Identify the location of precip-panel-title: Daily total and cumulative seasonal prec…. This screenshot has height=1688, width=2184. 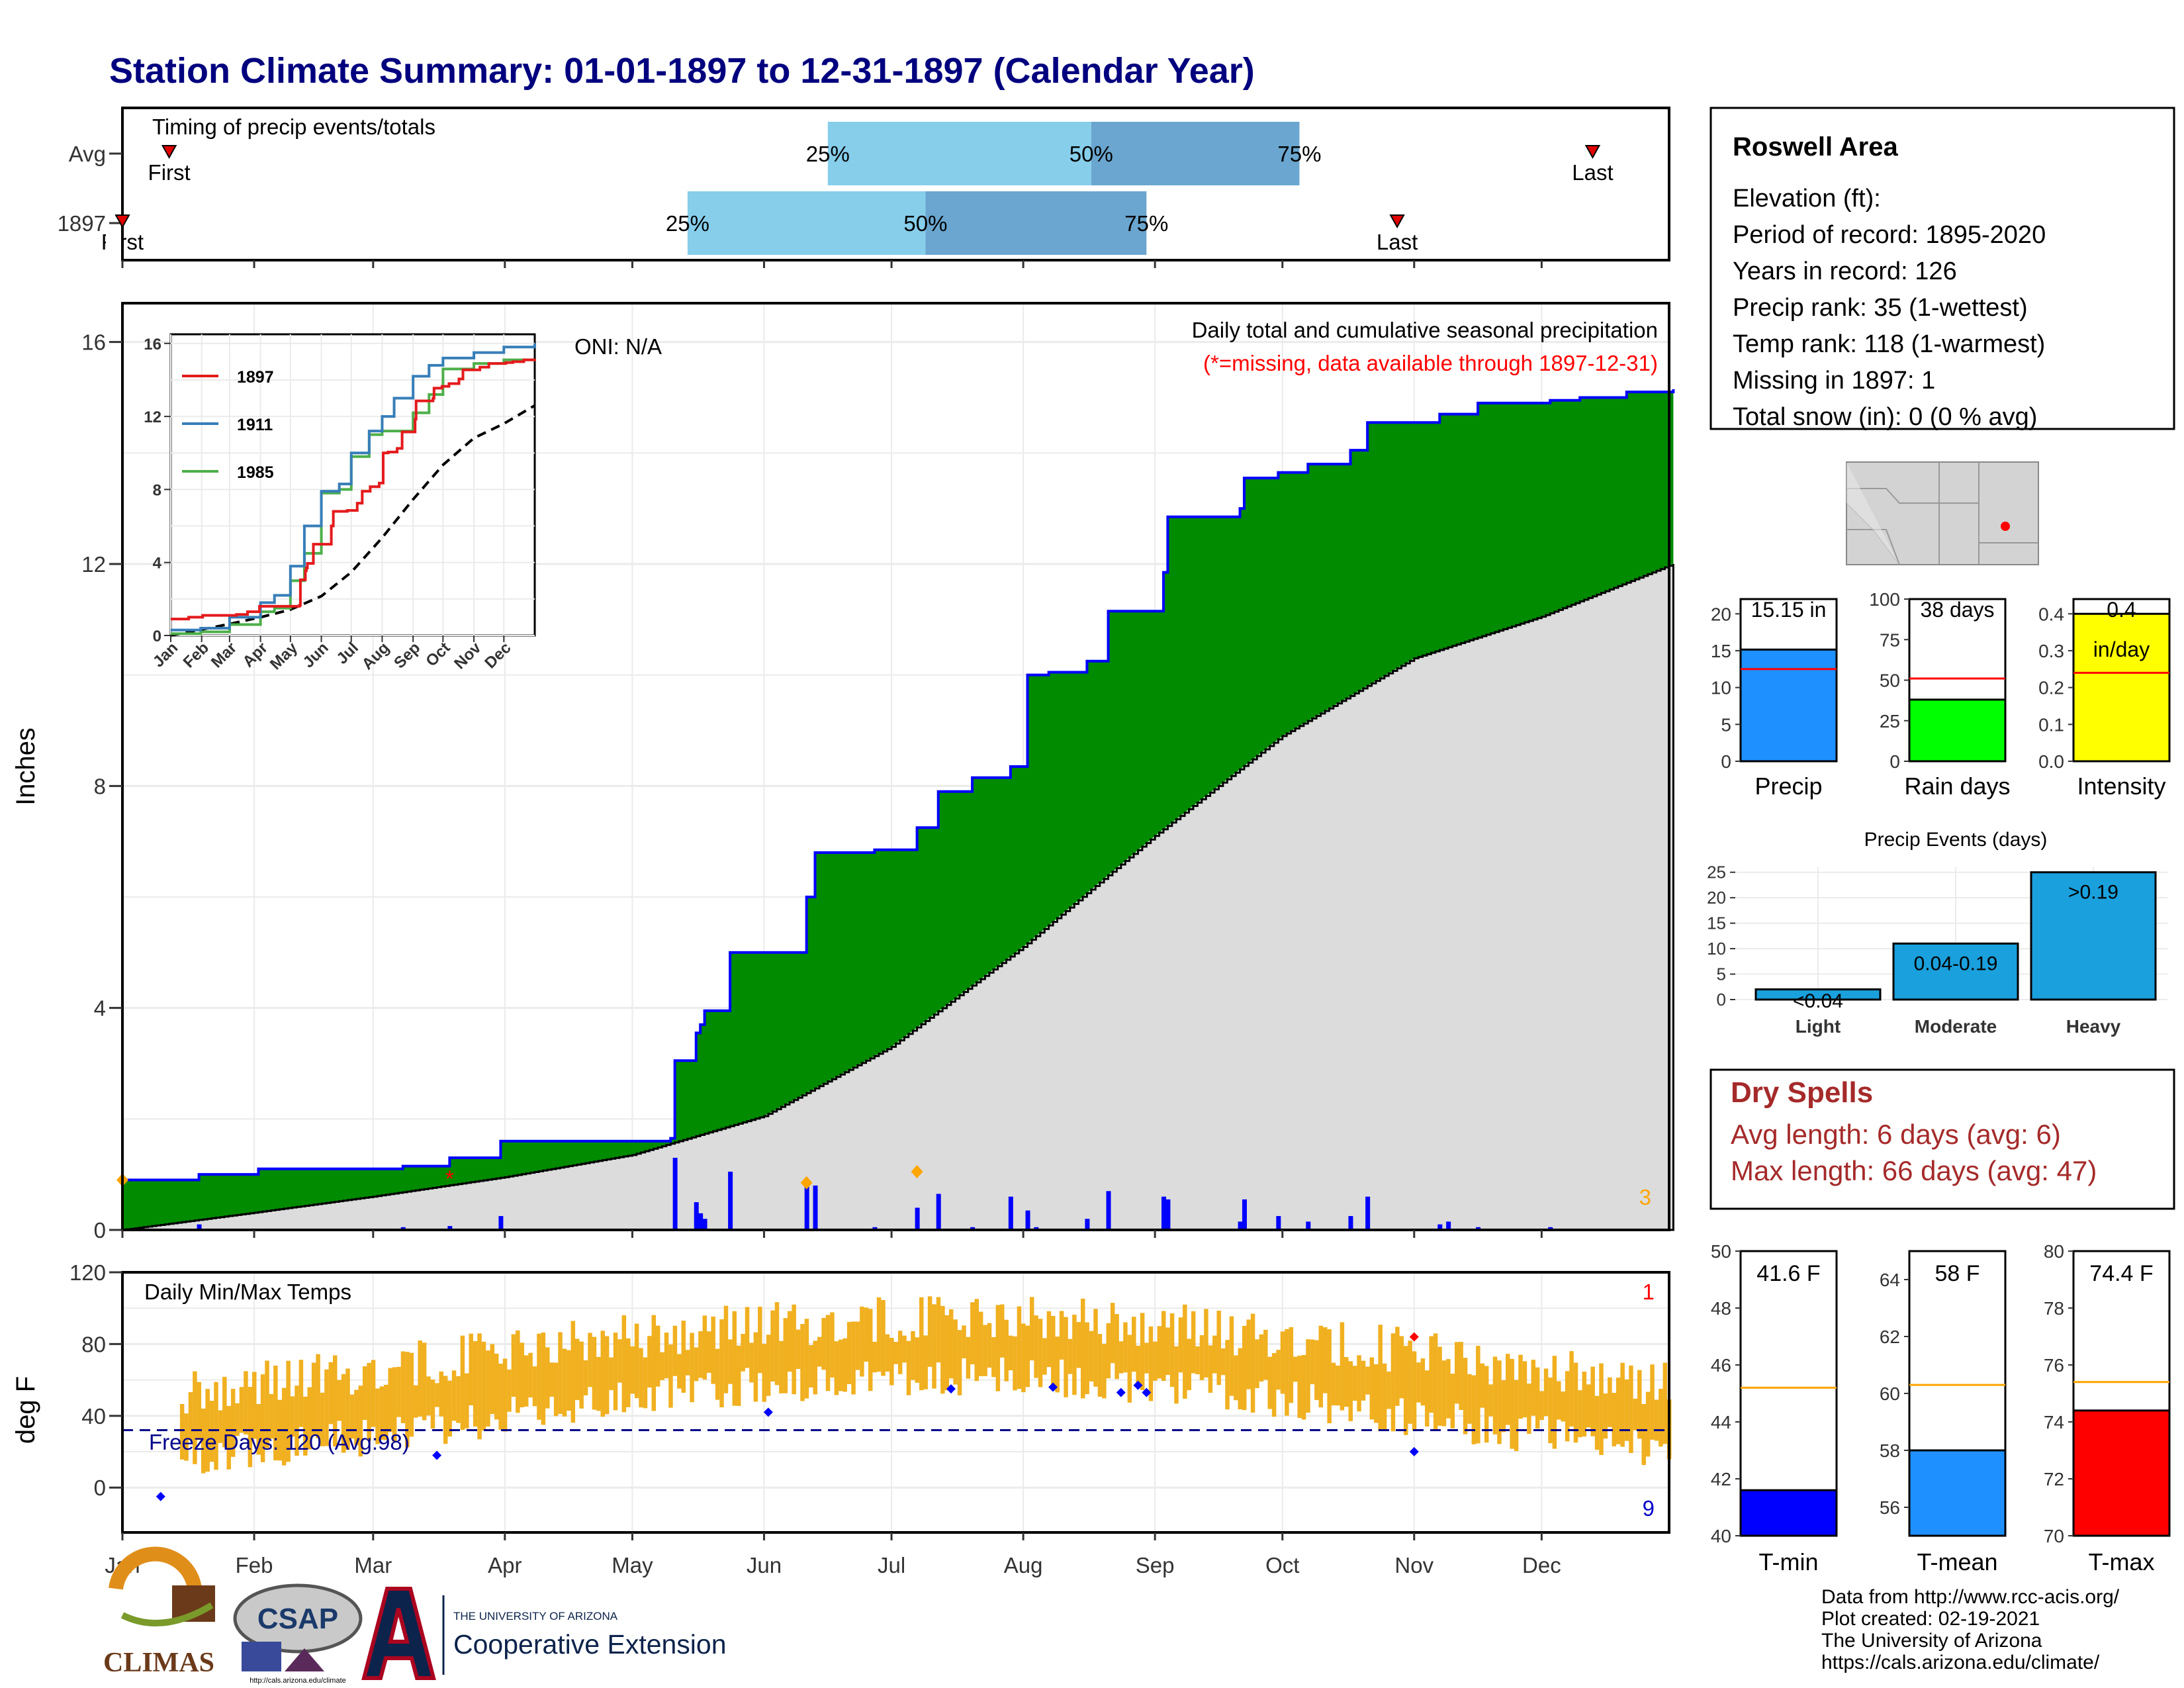
(1425, 330).